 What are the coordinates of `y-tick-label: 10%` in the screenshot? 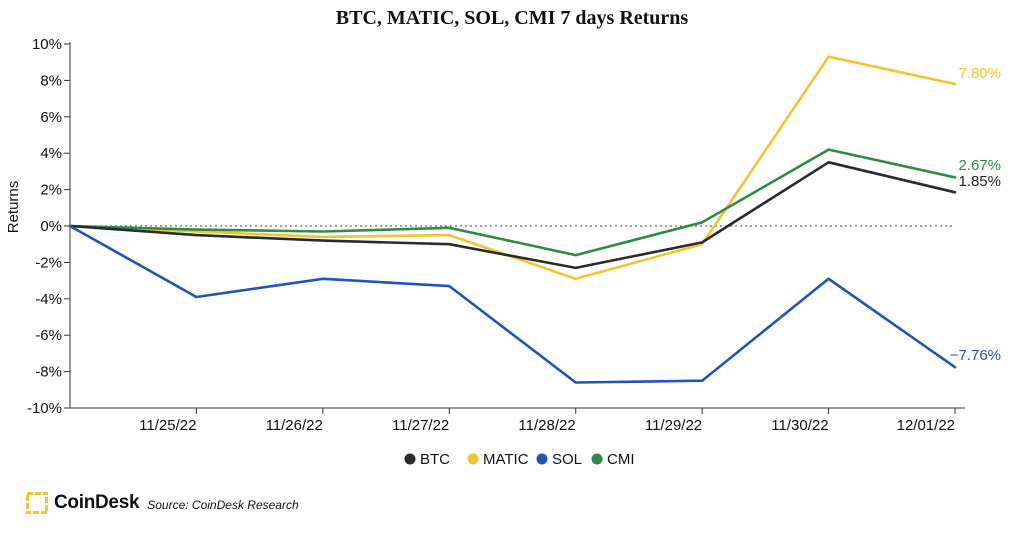 It's located at (47, 44).